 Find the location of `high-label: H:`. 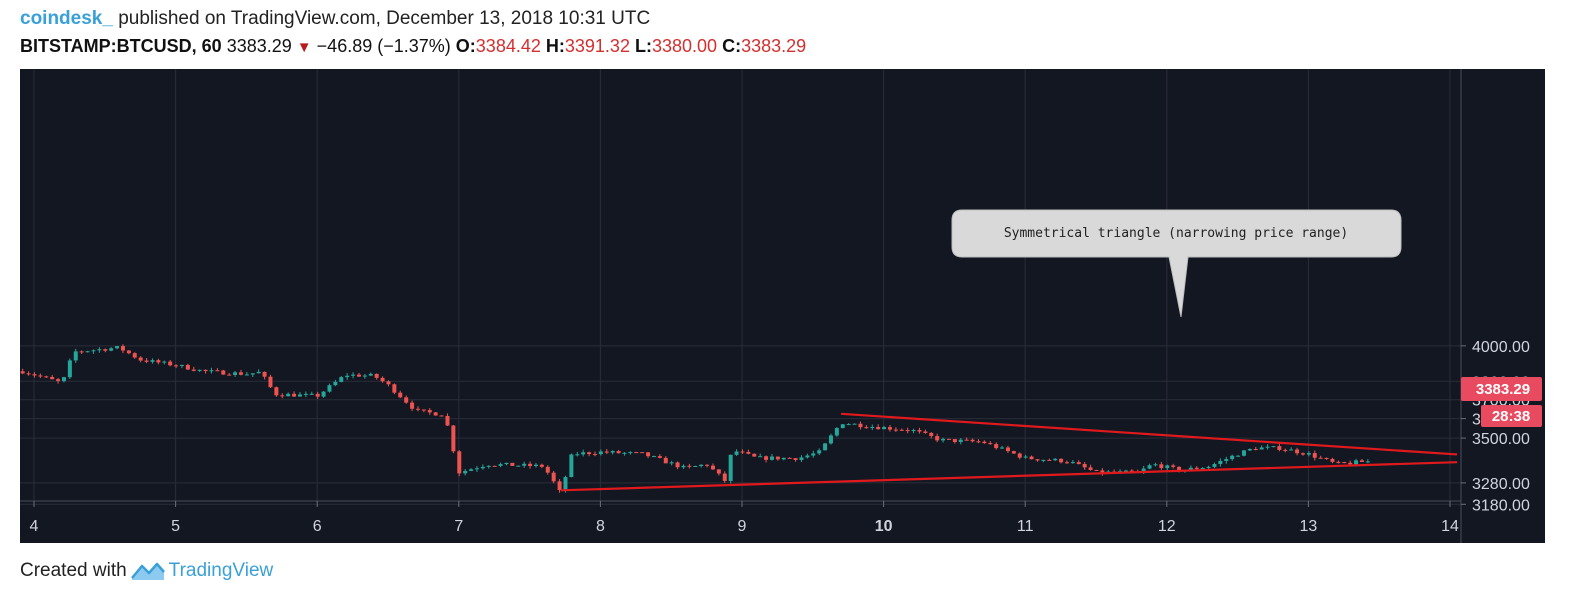

high-label: H: is located at coordinates (555, 46).